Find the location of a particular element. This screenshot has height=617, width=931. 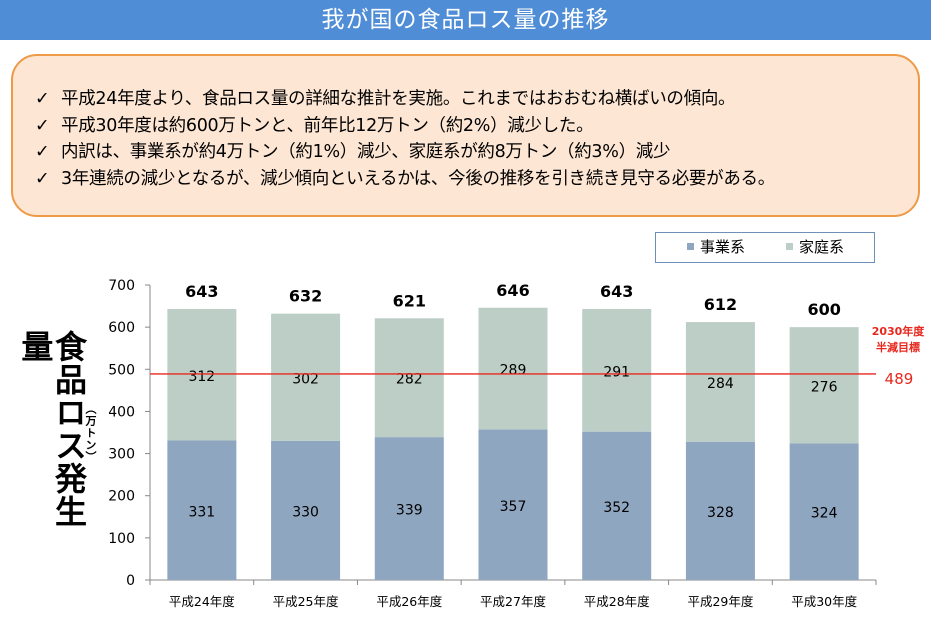

data-label: 312 is located at coordinates (201, 377).